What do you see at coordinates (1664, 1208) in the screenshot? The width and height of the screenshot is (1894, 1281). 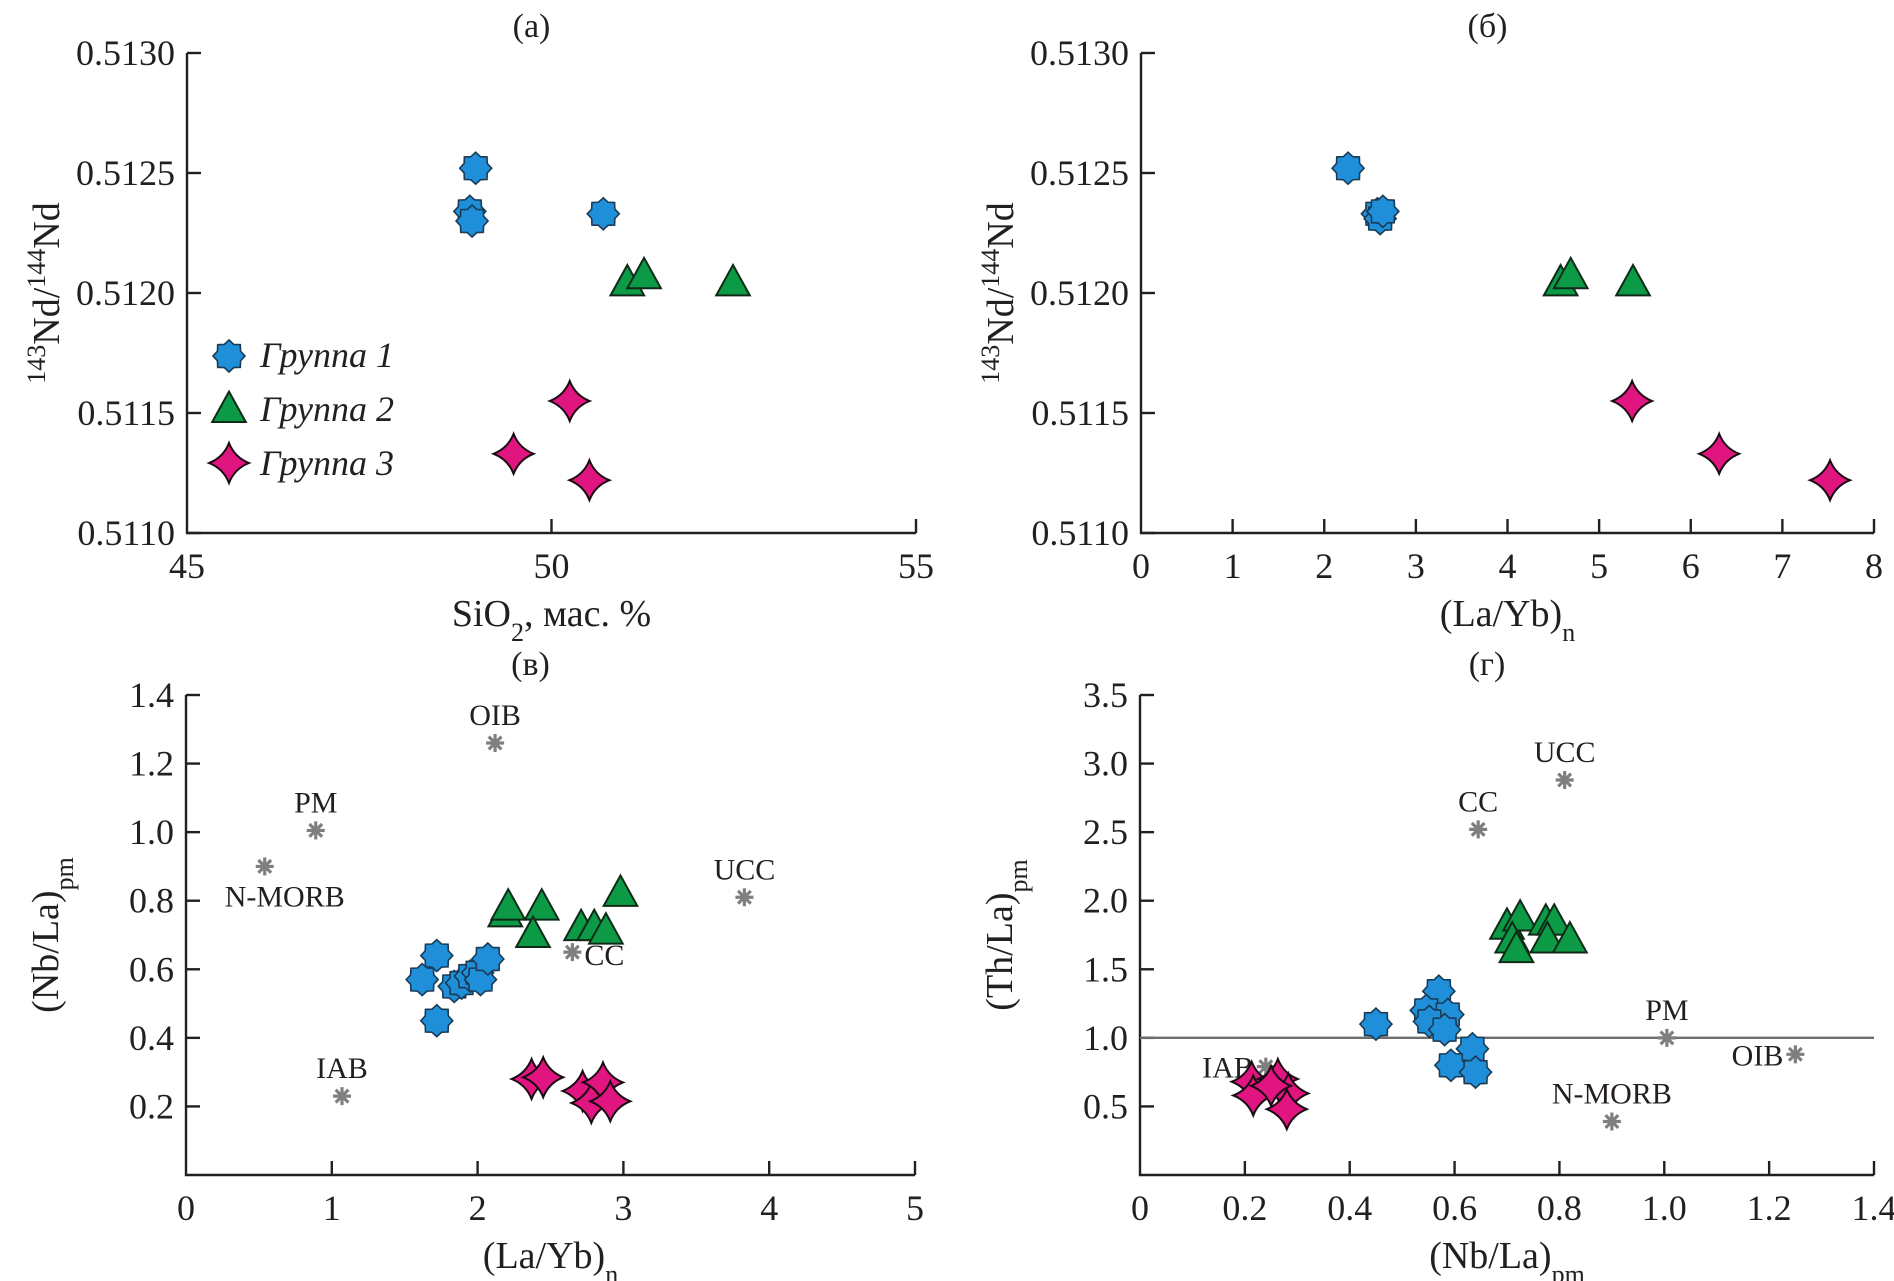 I see `x-tick-label: 1.0` at bounding box center [1664, 1208].